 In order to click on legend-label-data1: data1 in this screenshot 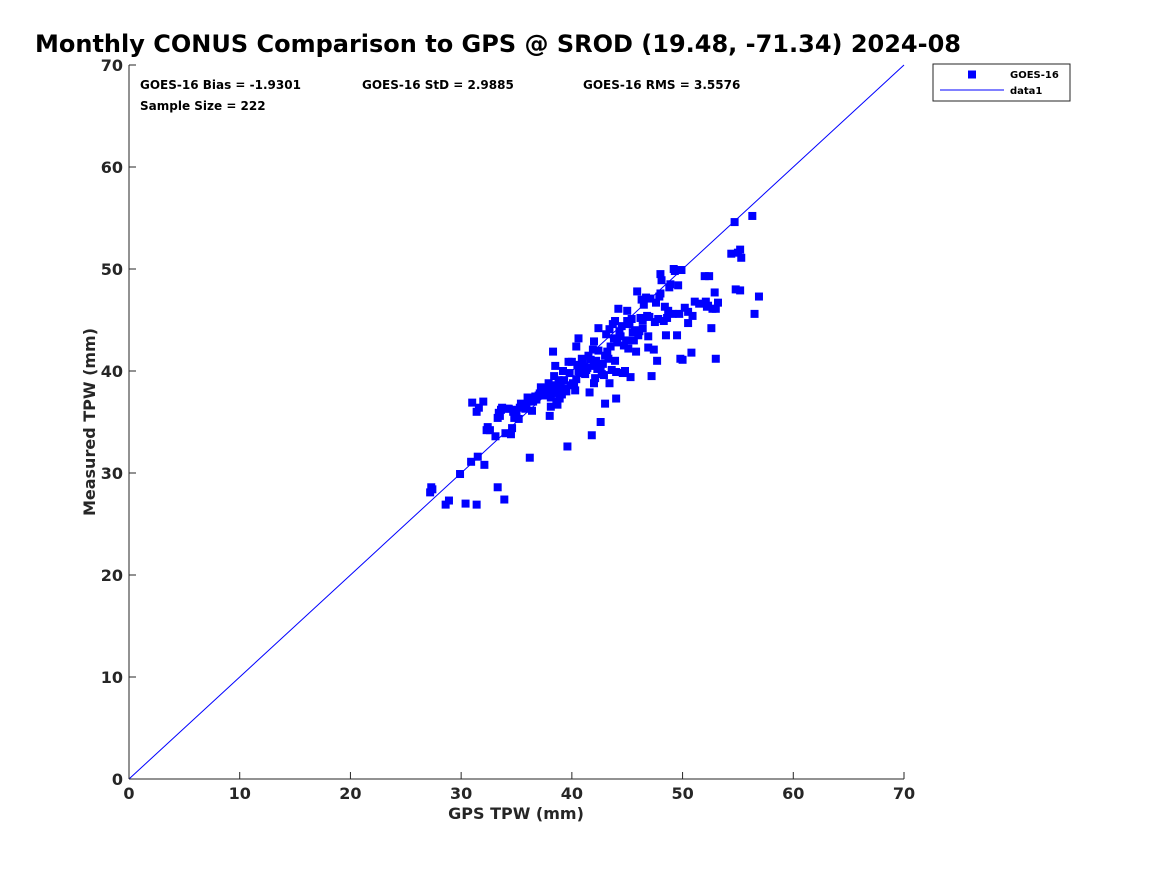, I will do `click(1026, 91)`.